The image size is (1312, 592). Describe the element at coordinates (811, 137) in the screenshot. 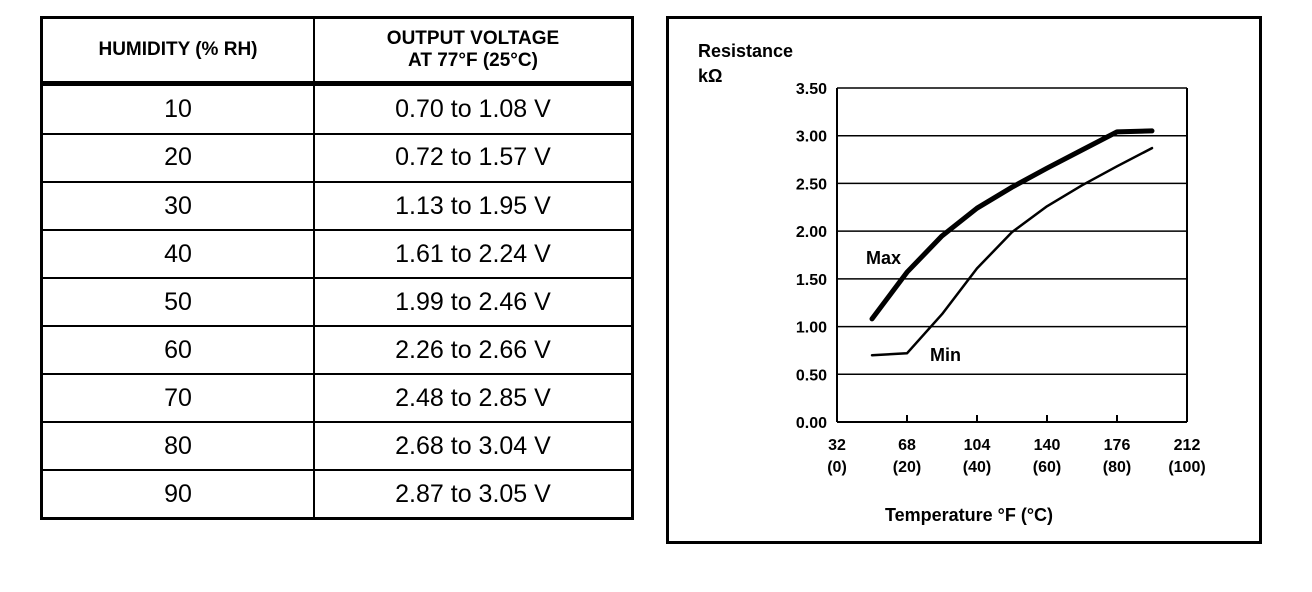

I see `y-tick-label: 3.00` at that location.